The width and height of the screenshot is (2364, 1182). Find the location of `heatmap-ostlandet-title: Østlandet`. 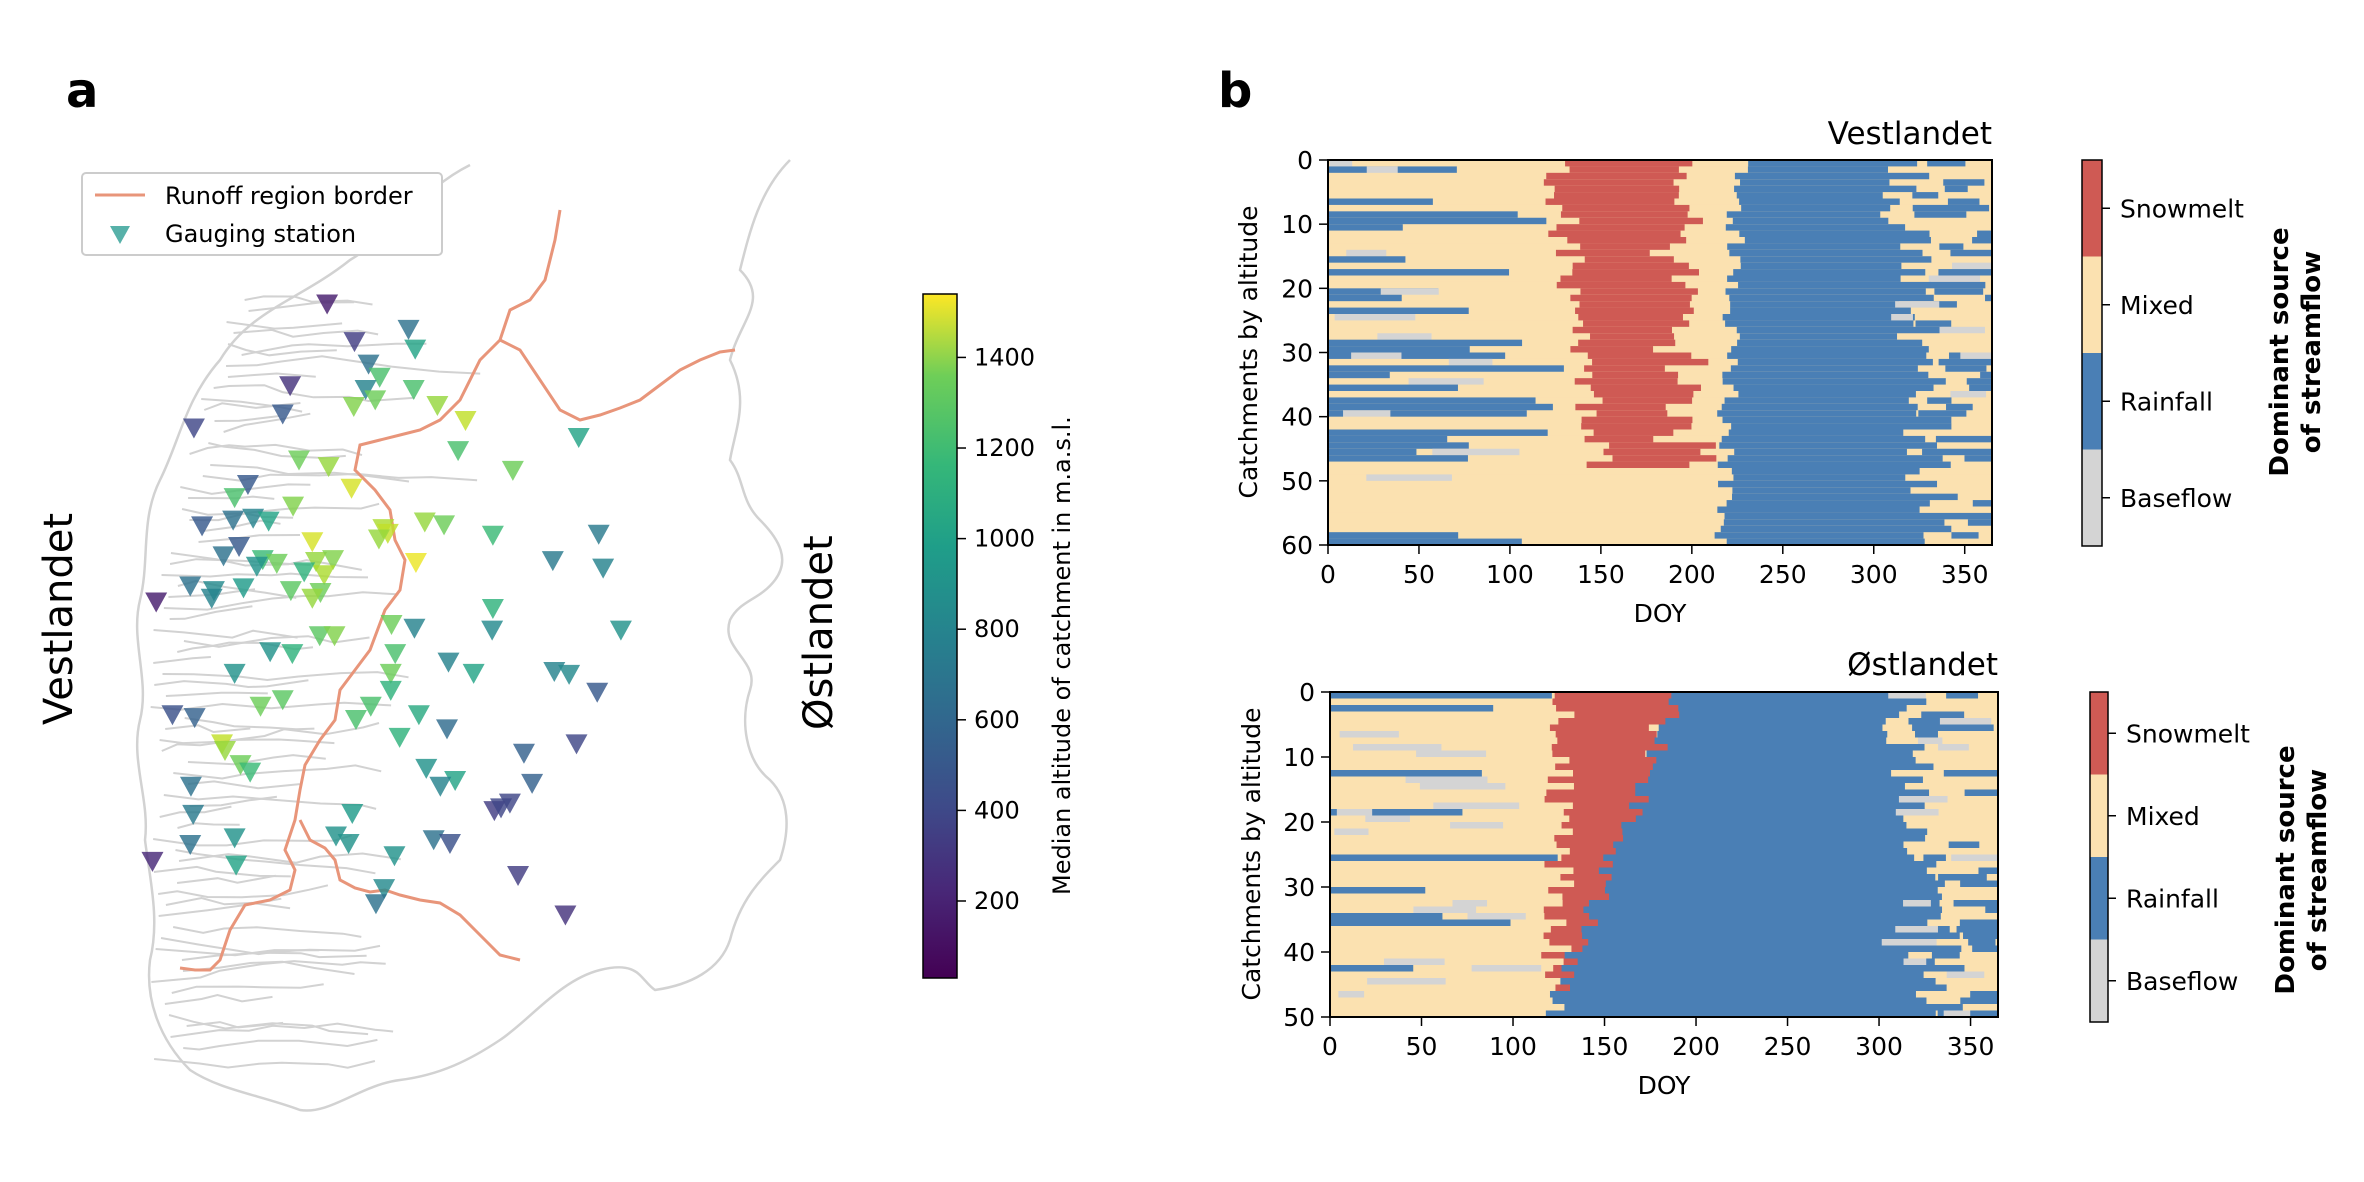

heatmap-ostlandet-title: Østlandet is located at coordinates (1922, 665).